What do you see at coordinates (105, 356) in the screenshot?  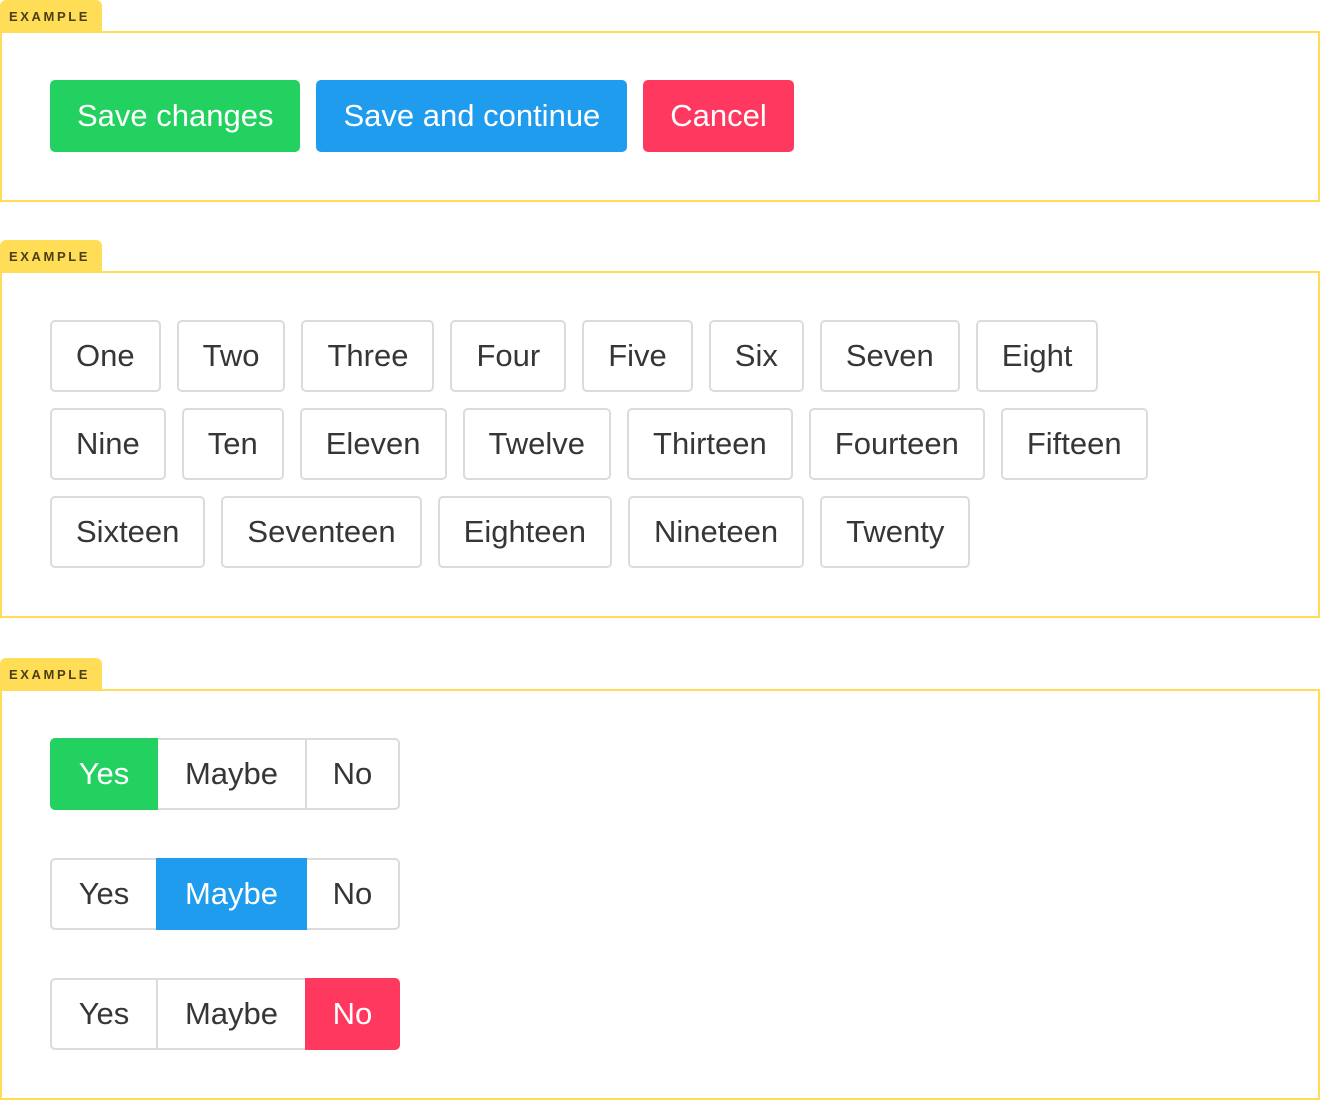 I see `tag-button-one: One` at bounding box center [105, 356].